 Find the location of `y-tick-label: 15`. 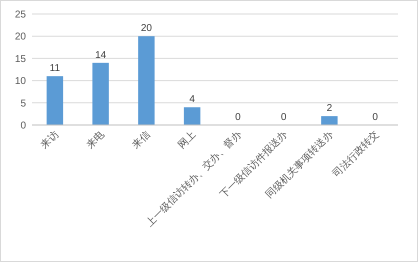

y-tick-label: 15 is located at coordinates (20, 59).